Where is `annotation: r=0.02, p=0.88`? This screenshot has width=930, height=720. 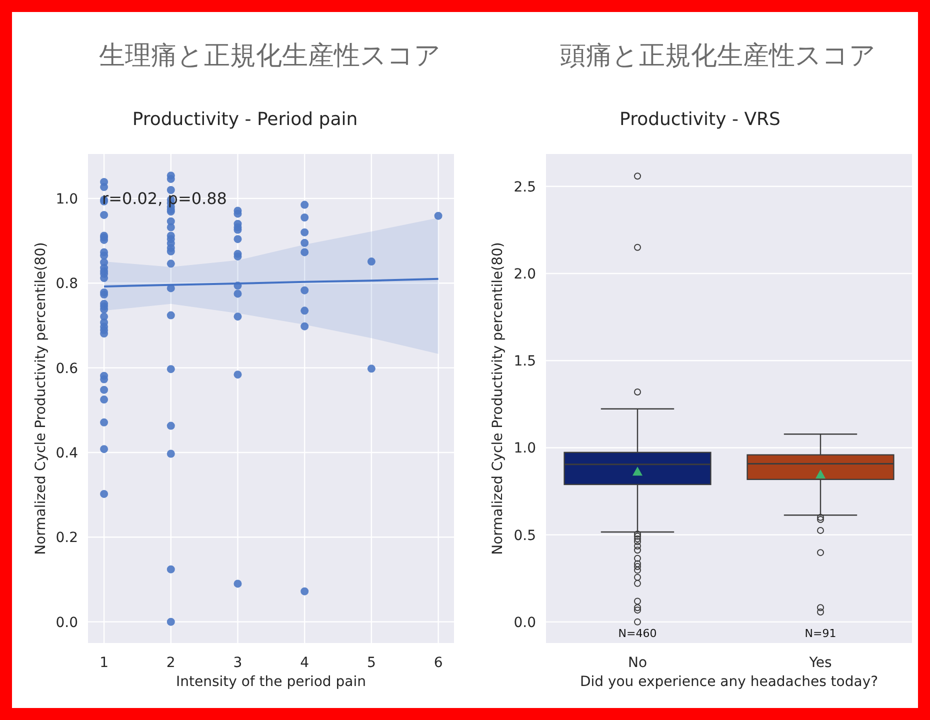
annotation: r=0.02, p=0.88 is located at coordinates (164, 198).